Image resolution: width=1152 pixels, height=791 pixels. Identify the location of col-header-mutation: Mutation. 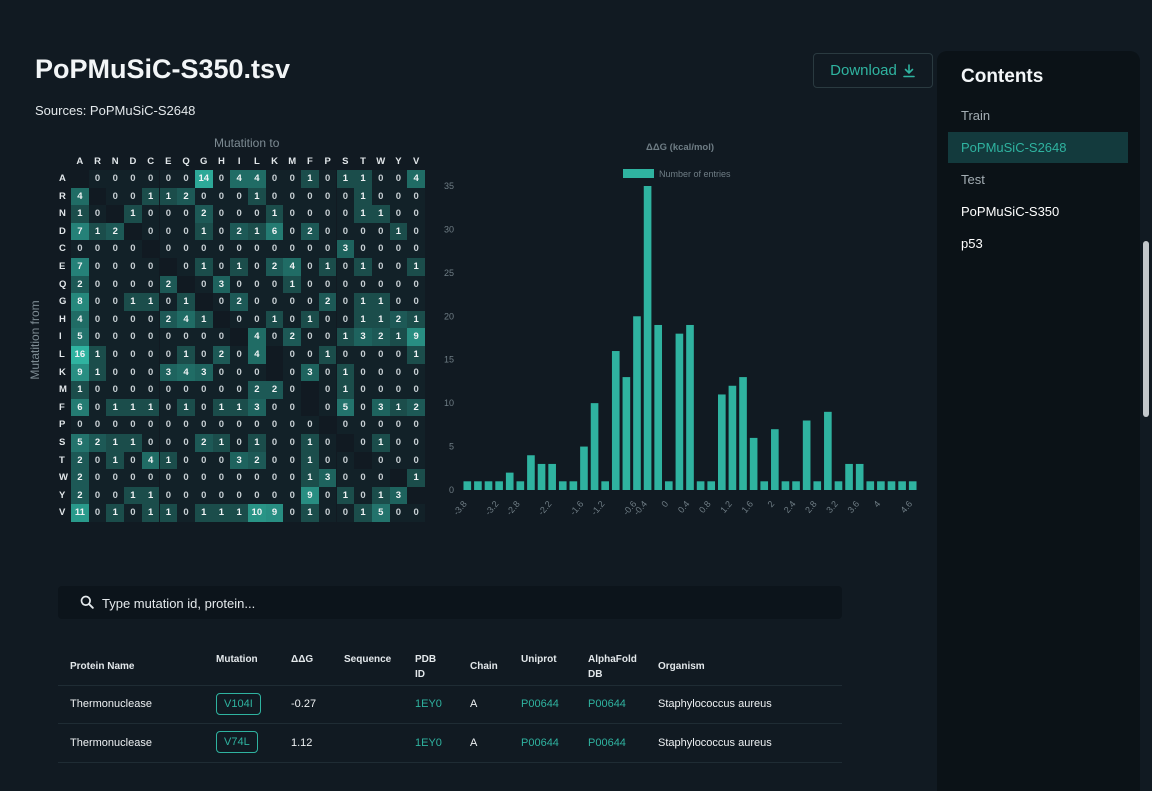
(237, 659).